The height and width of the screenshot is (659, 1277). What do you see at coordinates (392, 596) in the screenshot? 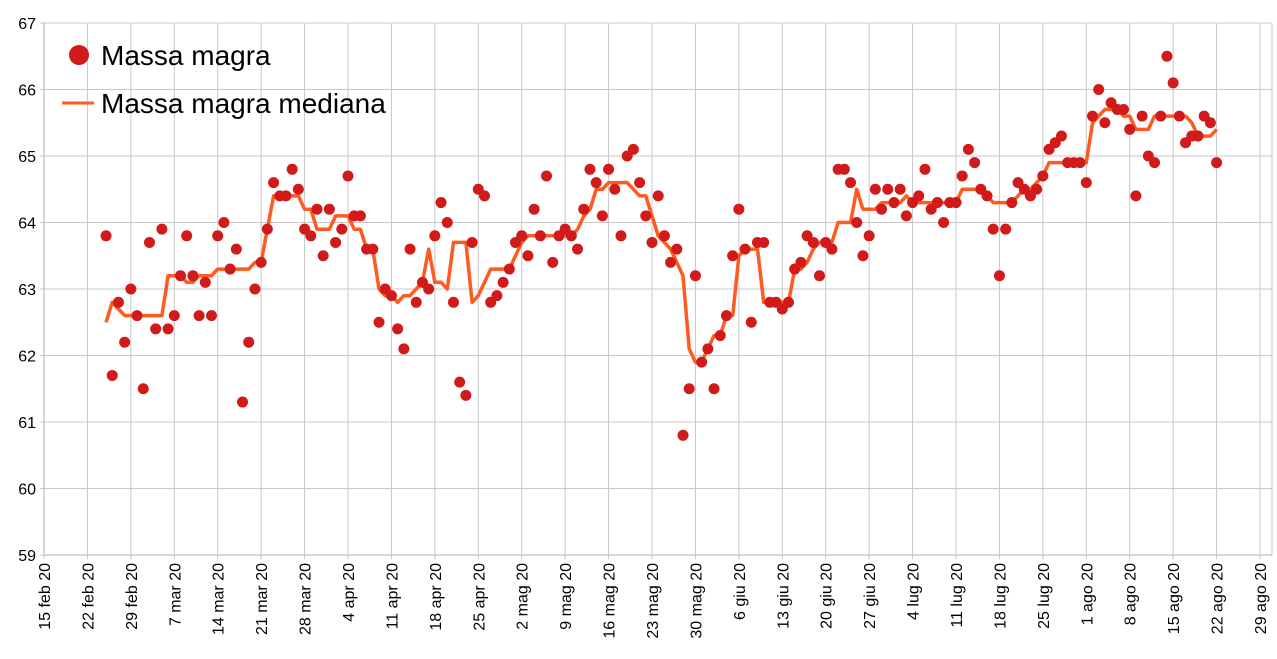
I see `x-tick-label: 11 apr 20` at bounding box center [392, 596].